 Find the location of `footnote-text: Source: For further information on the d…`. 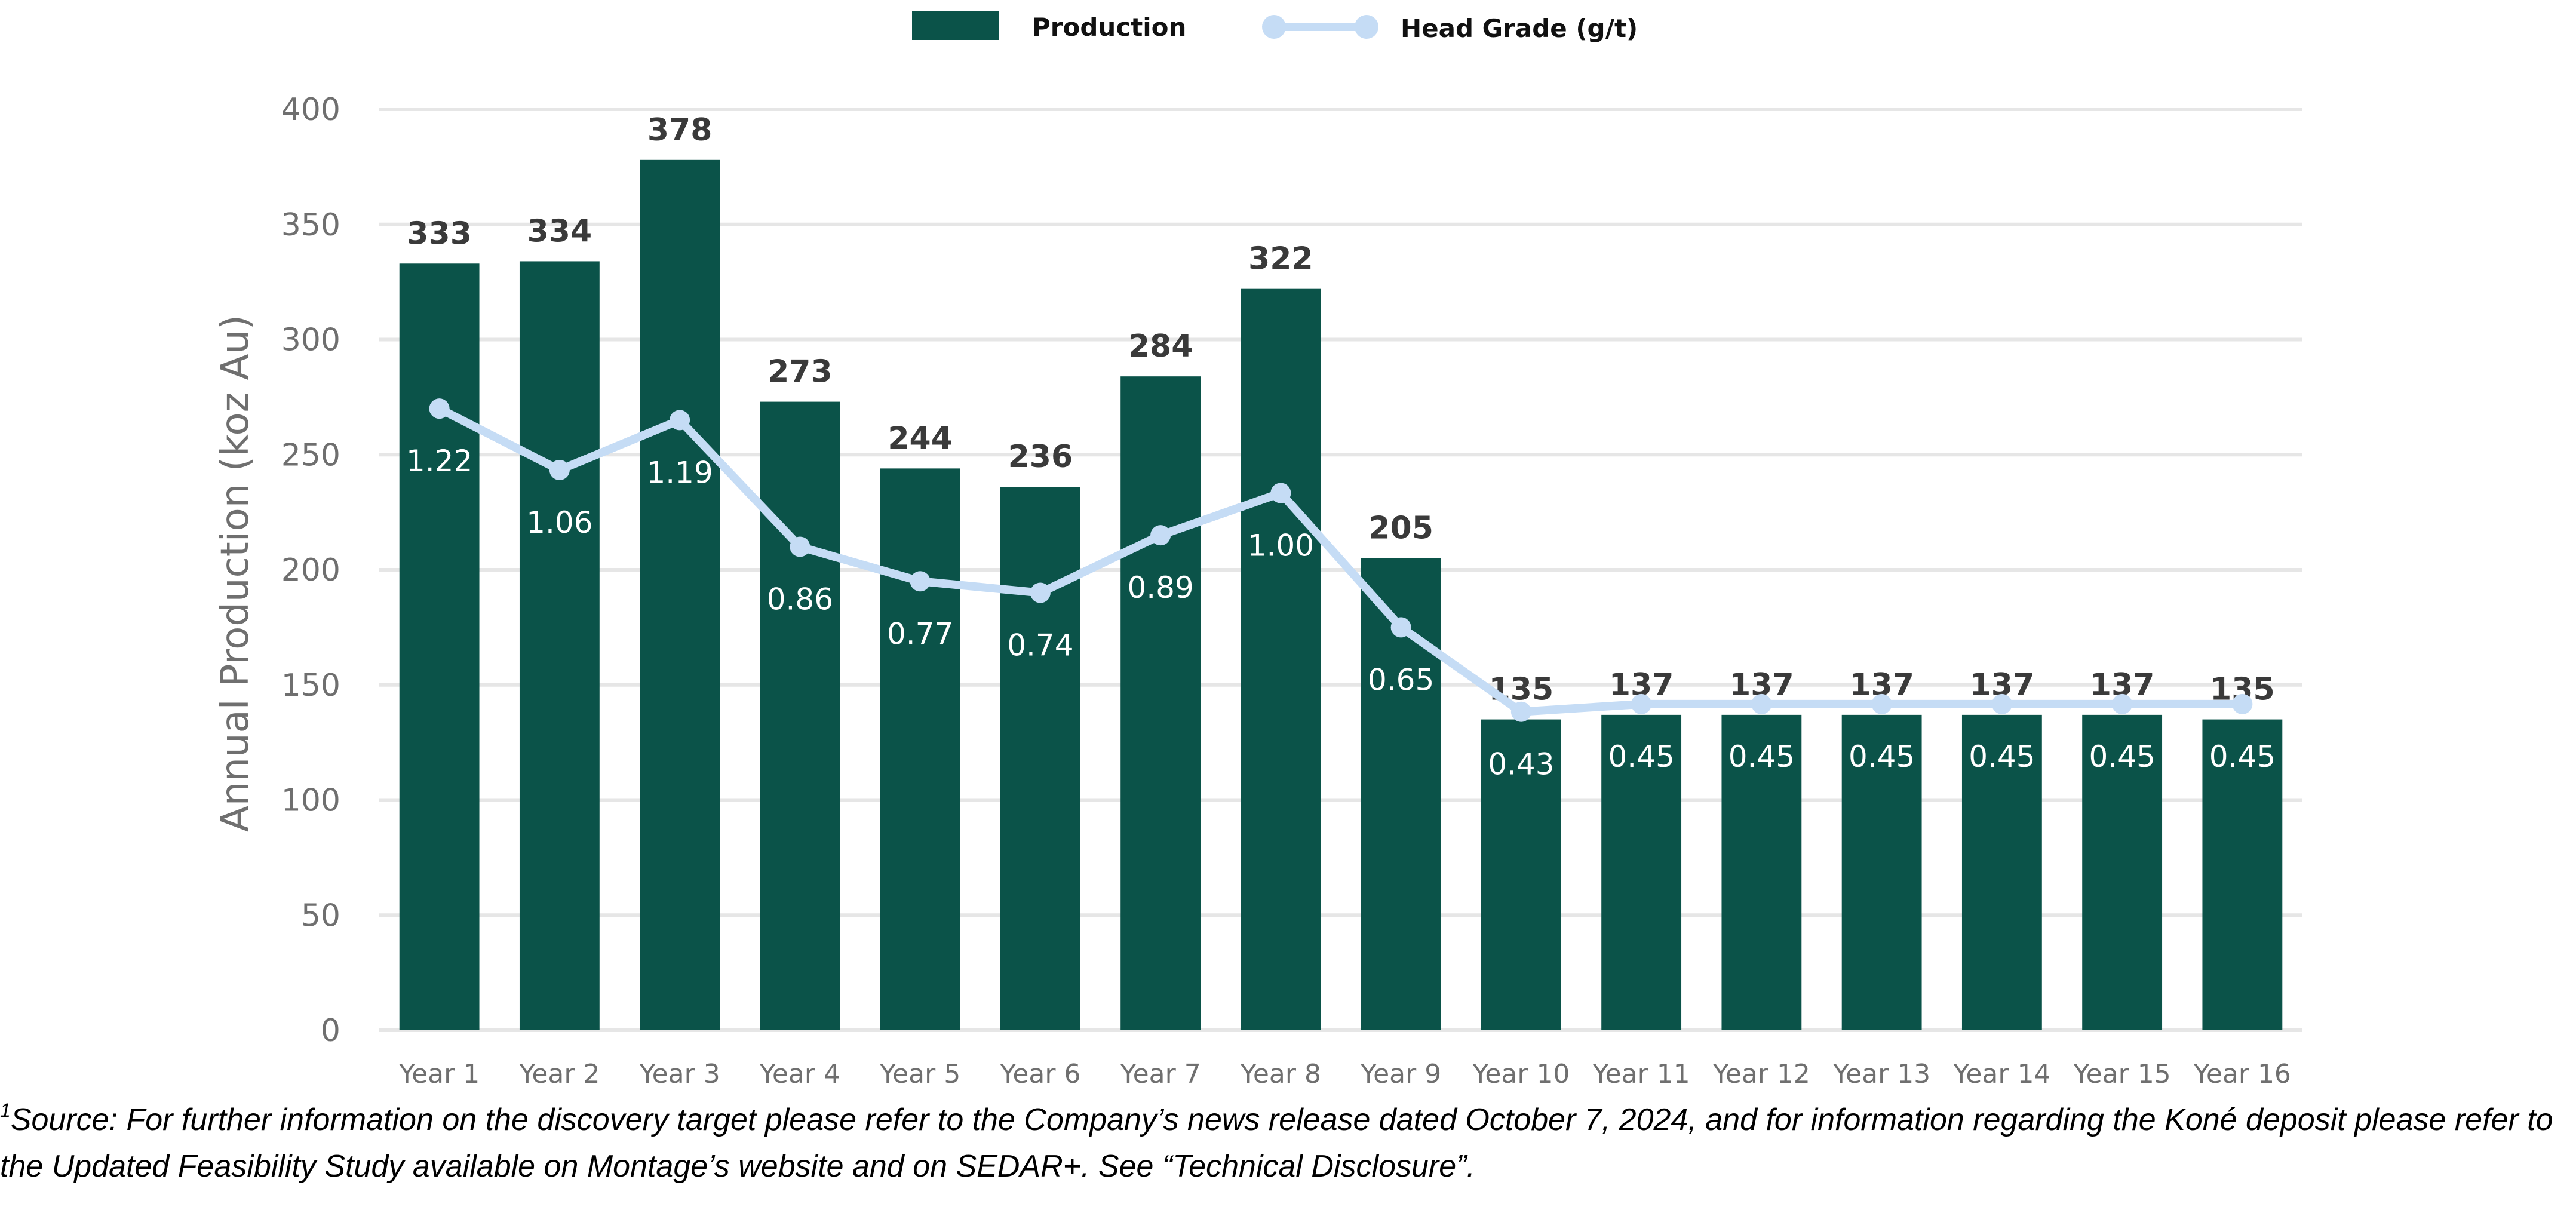

footnote-text: Source: For further information on the d… is located at coordinates (1276, 1143).